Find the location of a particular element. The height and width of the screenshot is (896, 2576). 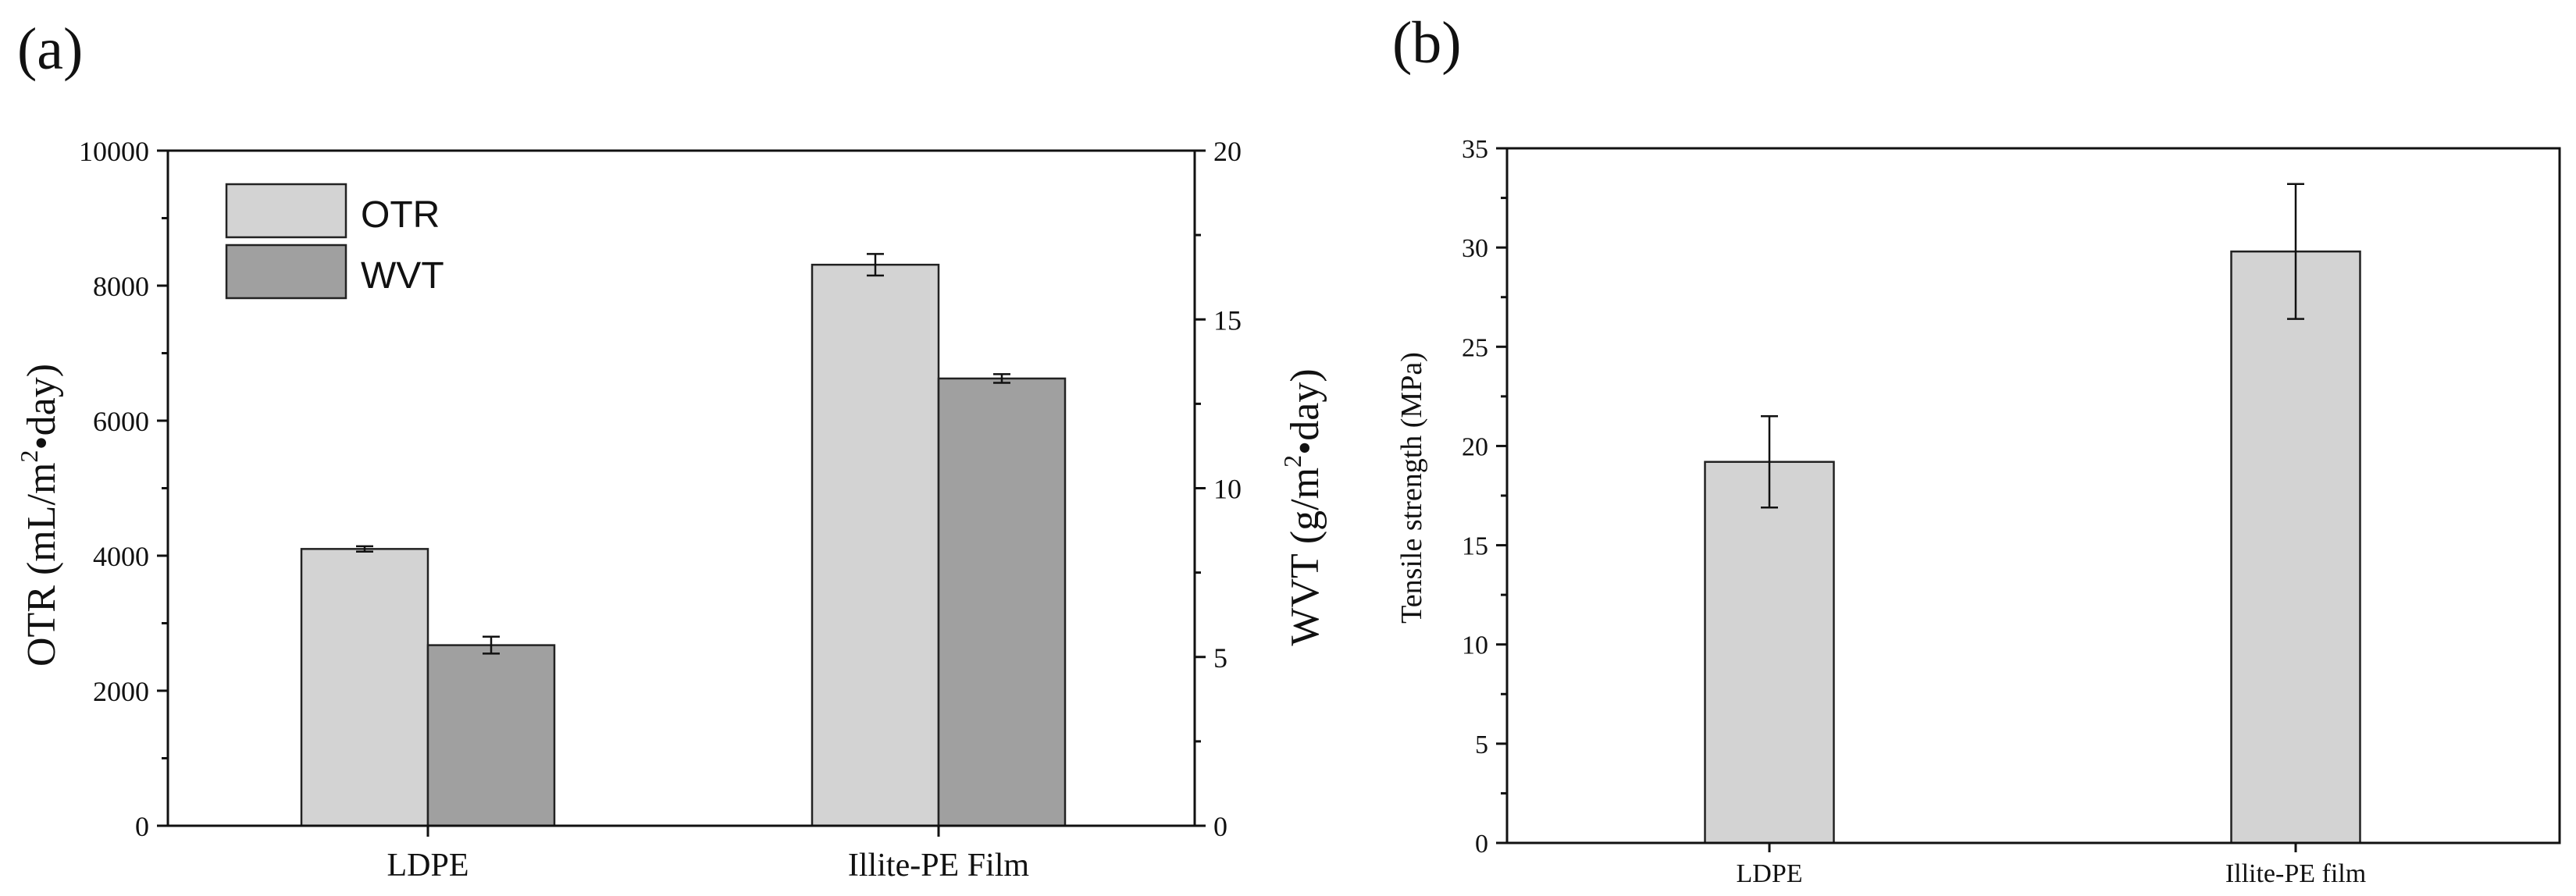

left-tick-label: 4000 is located at coordinates (121, 556).